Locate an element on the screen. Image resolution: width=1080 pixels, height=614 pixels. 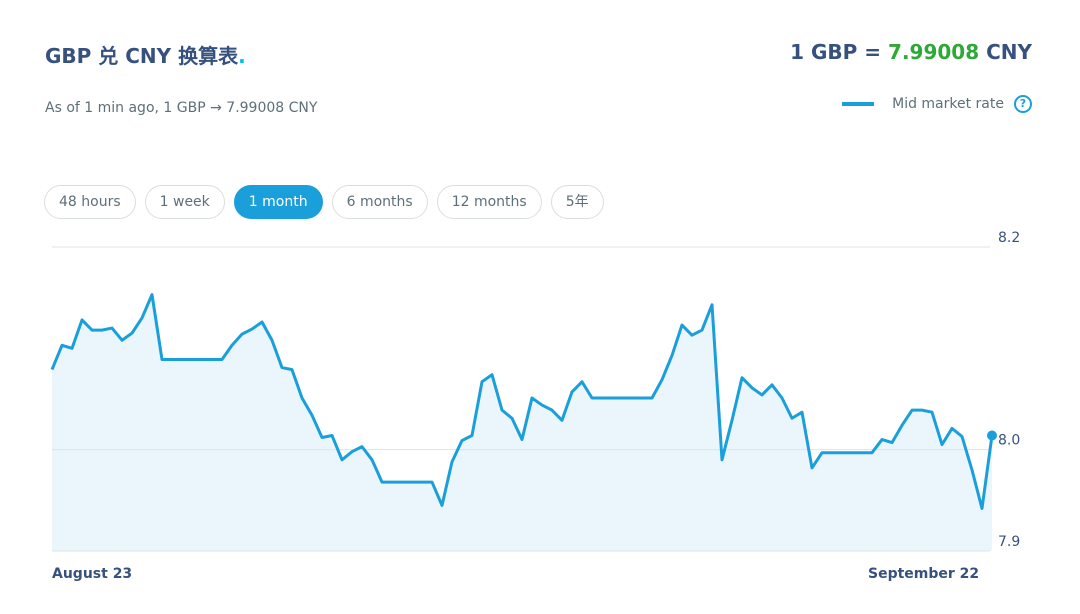
title-text: GBP 兑 CNY 换算表 is located at coordinates (142, 56).